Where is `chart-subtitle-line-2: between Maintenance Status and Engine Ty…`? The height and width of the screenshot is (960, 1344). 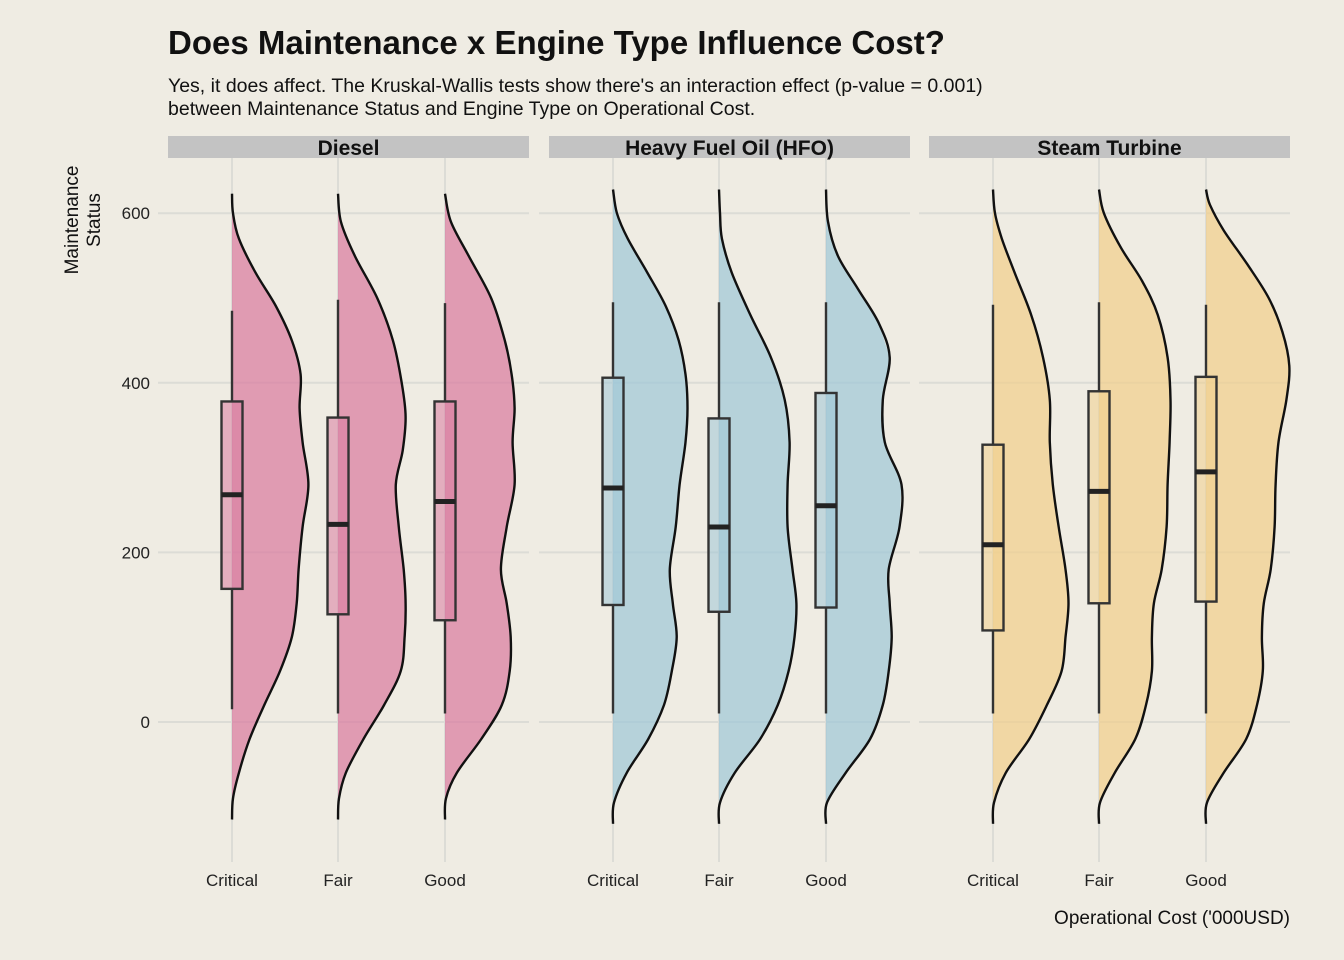 chart-subtitle-line-2: between Maintenance Status and Engine Ty… is located at coordinates (462, 109).